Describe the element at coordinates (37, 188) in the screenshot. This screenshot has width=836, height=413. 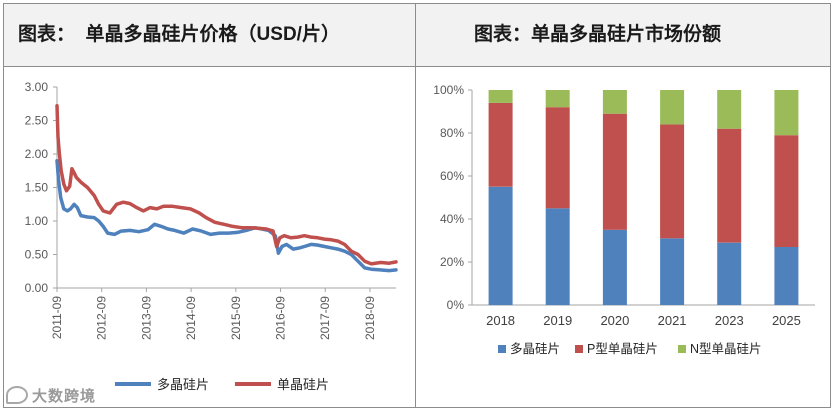
I see `left-y-tick-label: 1.50` at that location.